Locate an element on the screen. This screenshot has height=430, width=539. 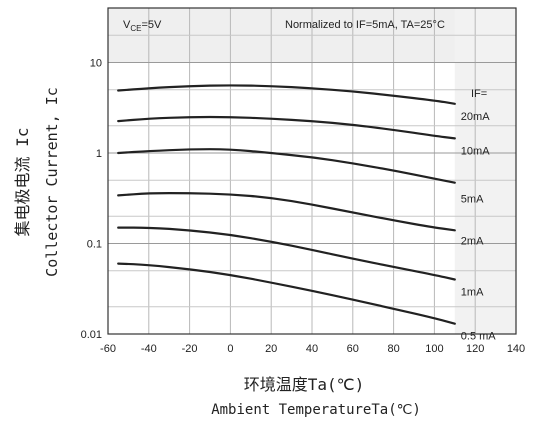
series-line-0.5mA is located at coordinates (286, 293).